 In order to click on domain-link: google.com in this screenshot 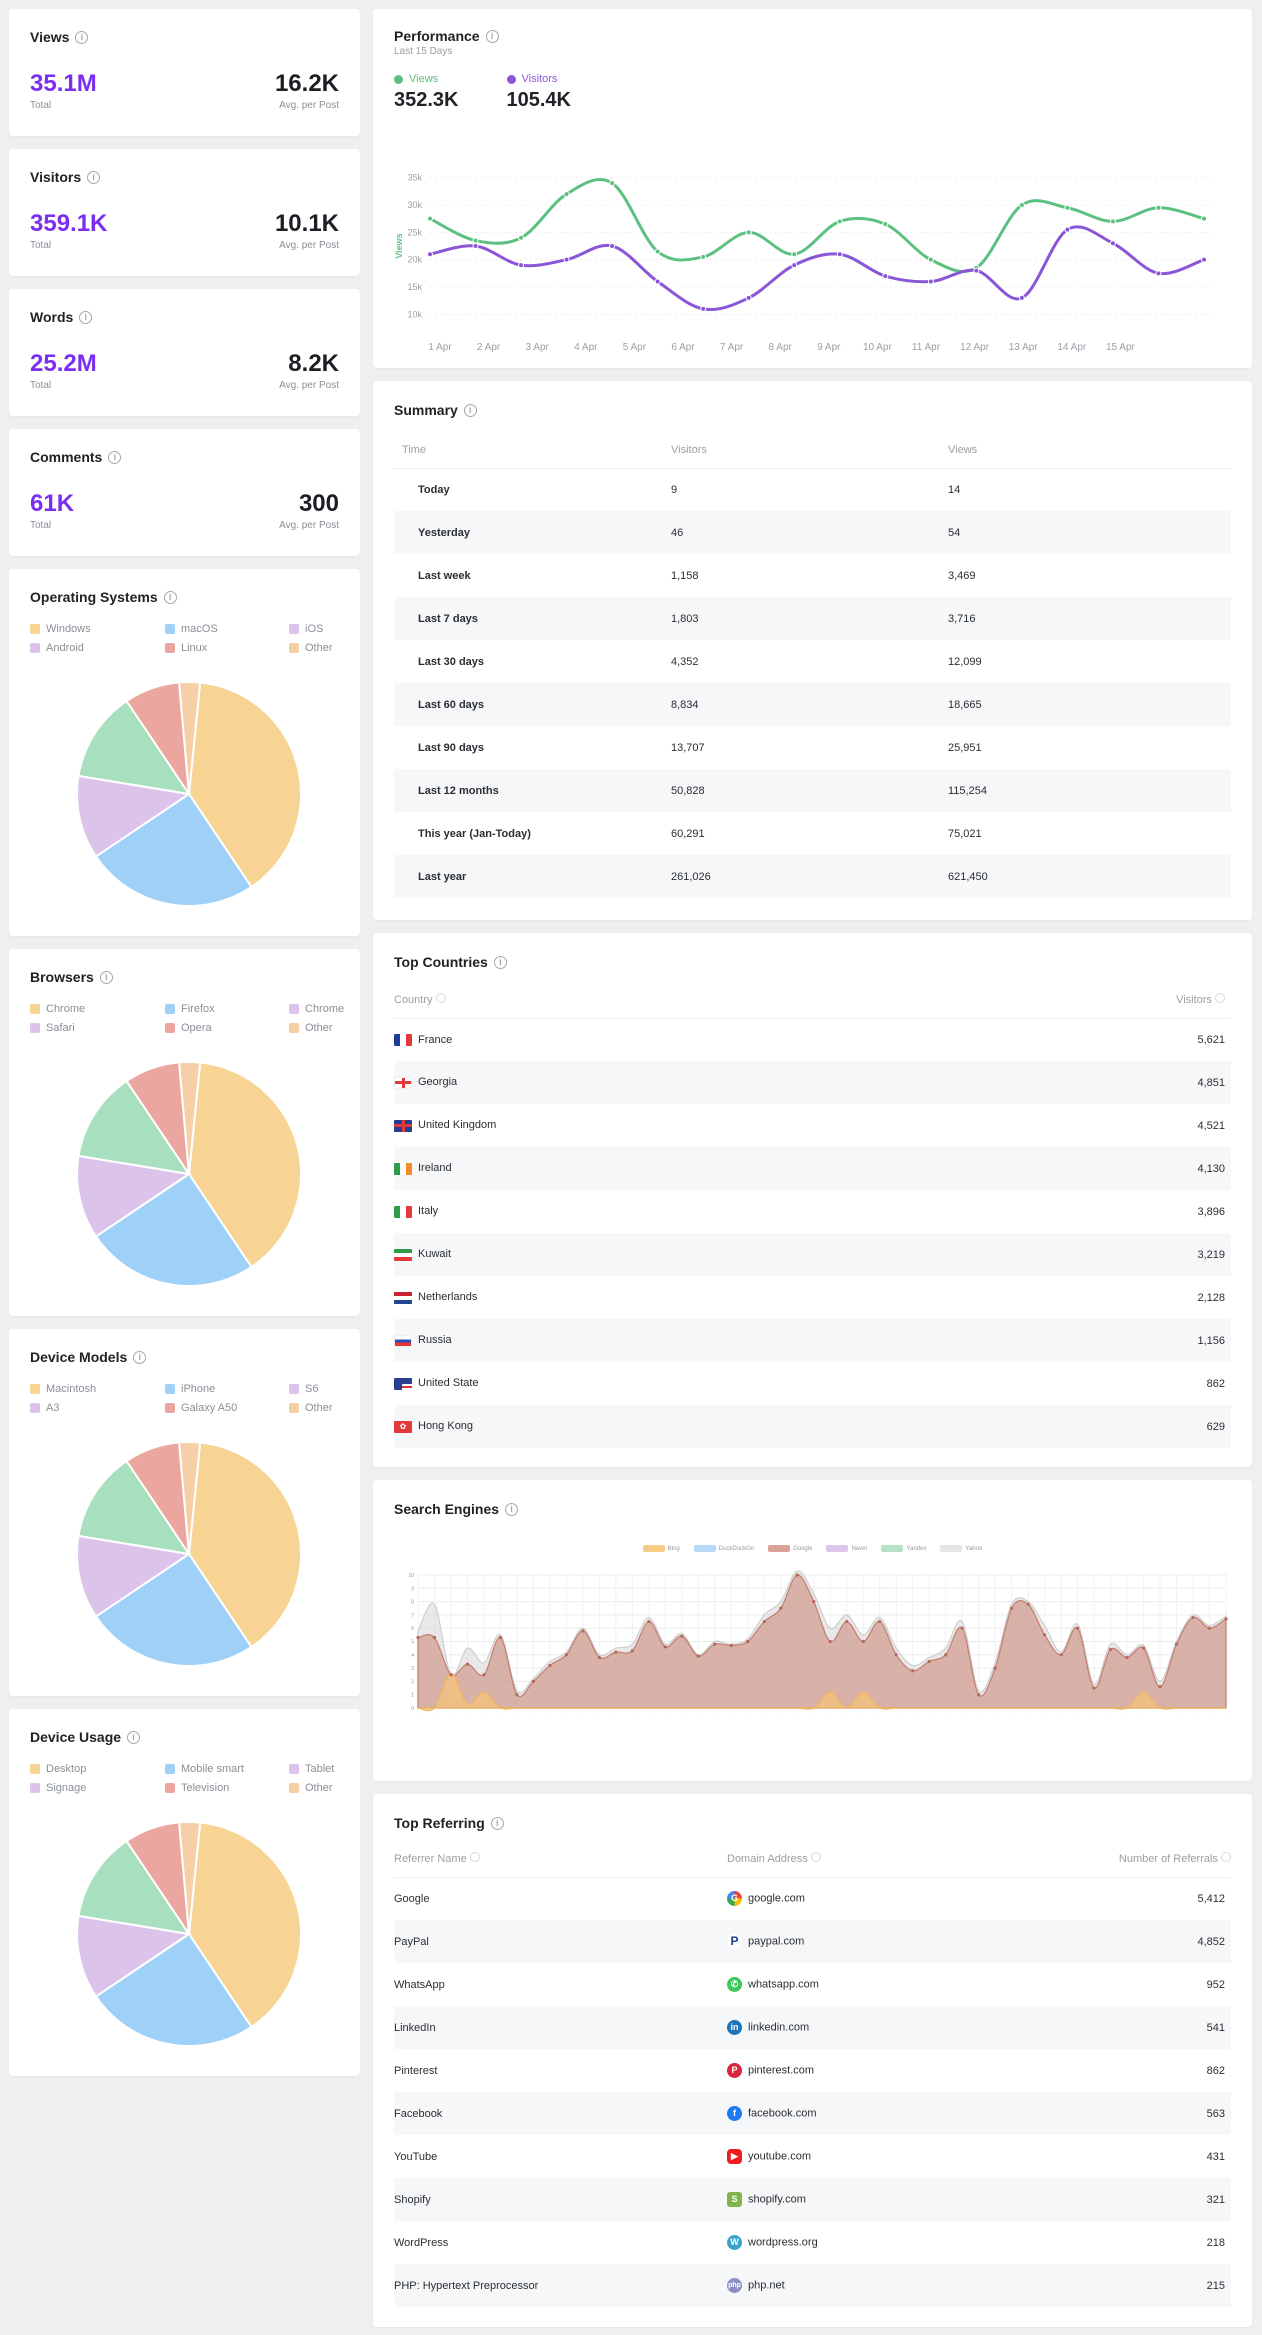, I will do `click(776, 1898)`.